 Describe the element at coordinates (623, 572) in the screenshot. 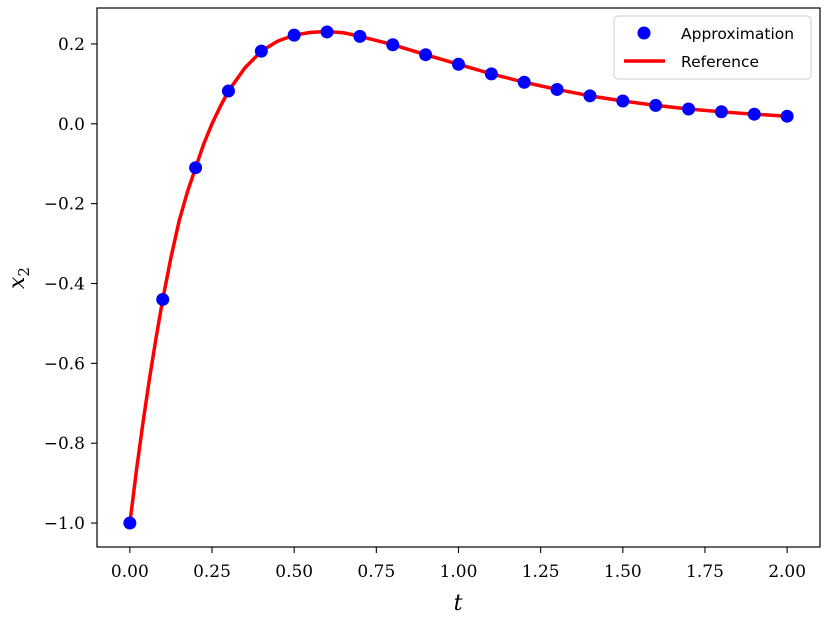

I see `x-tick-label: 1.50` at that location.